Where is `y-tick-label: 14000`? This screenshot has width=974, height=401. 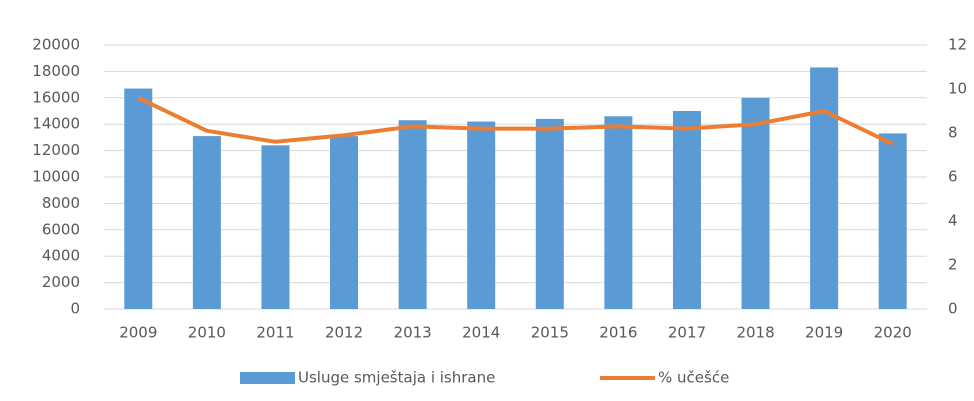 y-tick-label: 14000 is located at coordinates (56, 124).